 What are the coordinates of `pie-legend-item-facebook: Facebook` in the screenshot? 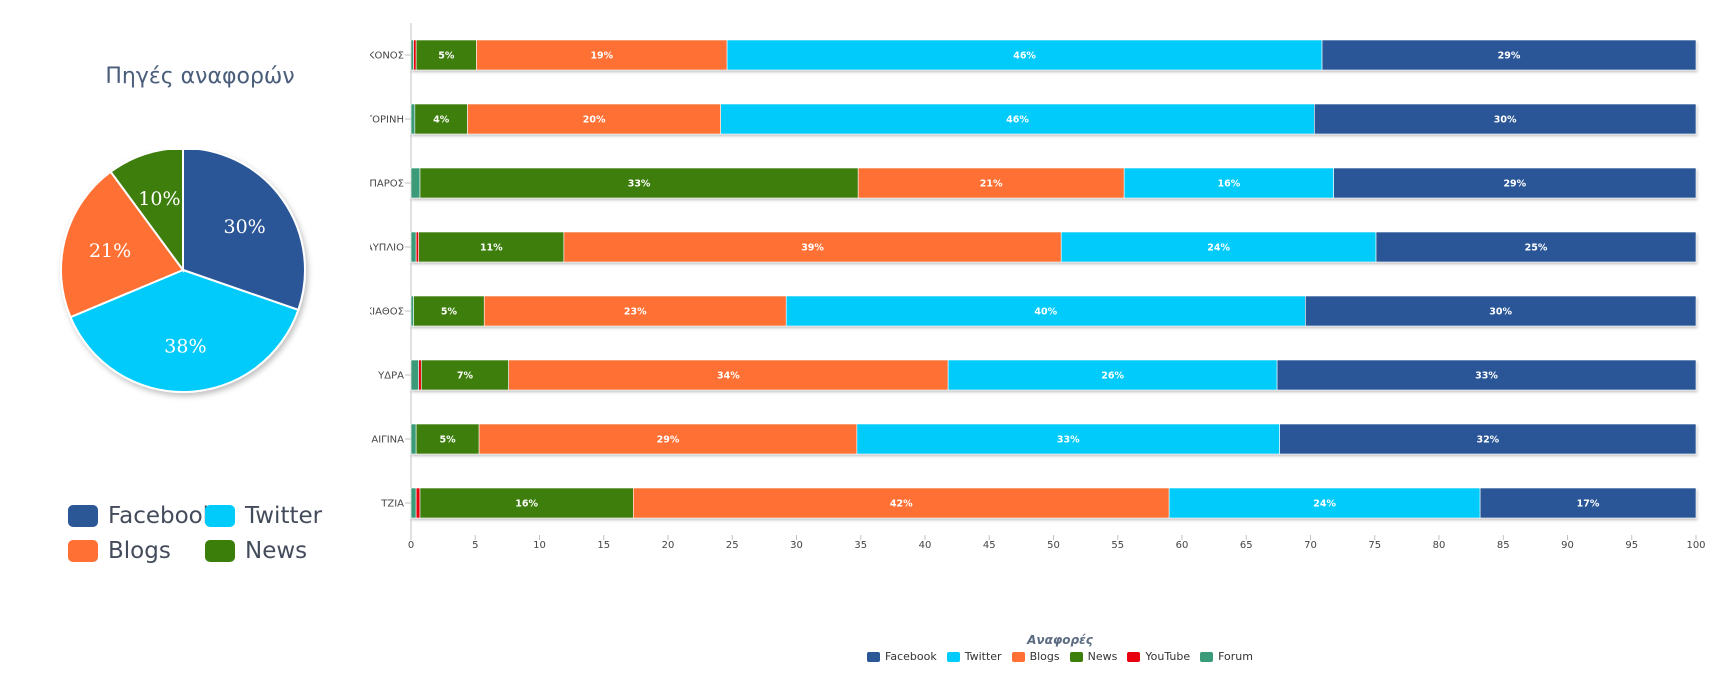 It's located at (142, 516).